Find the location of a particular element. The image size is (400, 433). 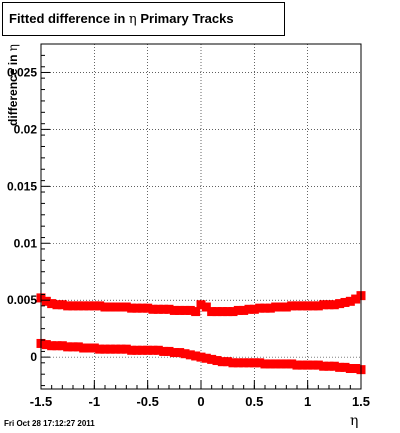

y-tick-label: 0.025 is located at coordinates (22, 72).